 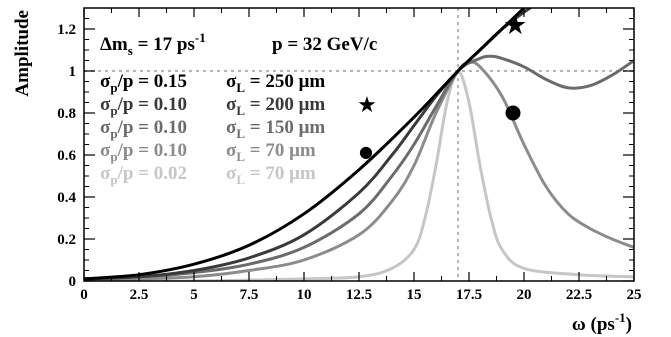 I want to click on legend-entry-5: σp/p = 0.02 σL = 70 μm, so click(x=208, y=175).